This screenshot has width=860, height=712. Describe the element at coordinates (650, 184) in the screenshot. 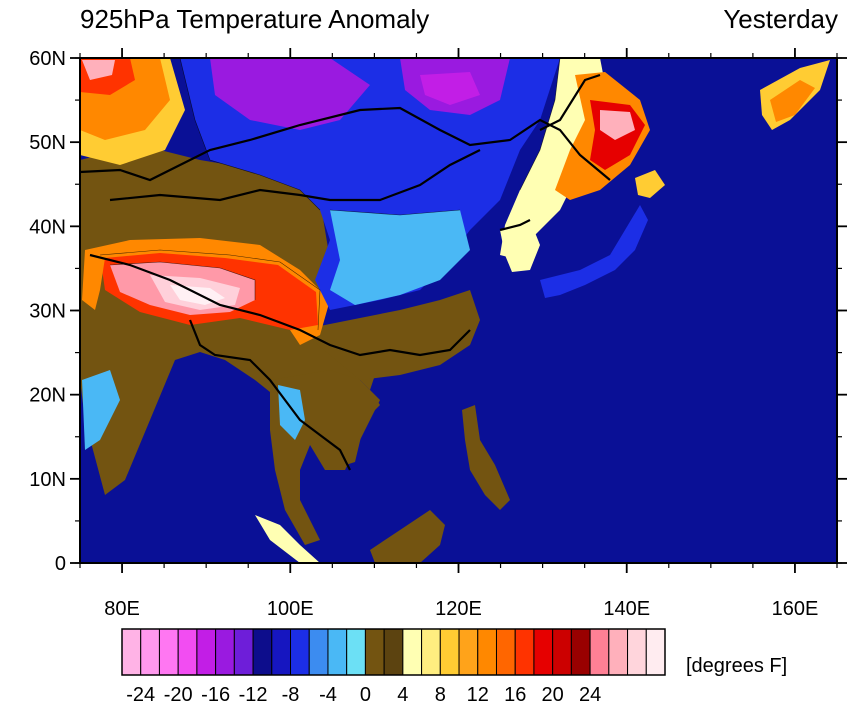

I see `land-hokkaido` at that location.